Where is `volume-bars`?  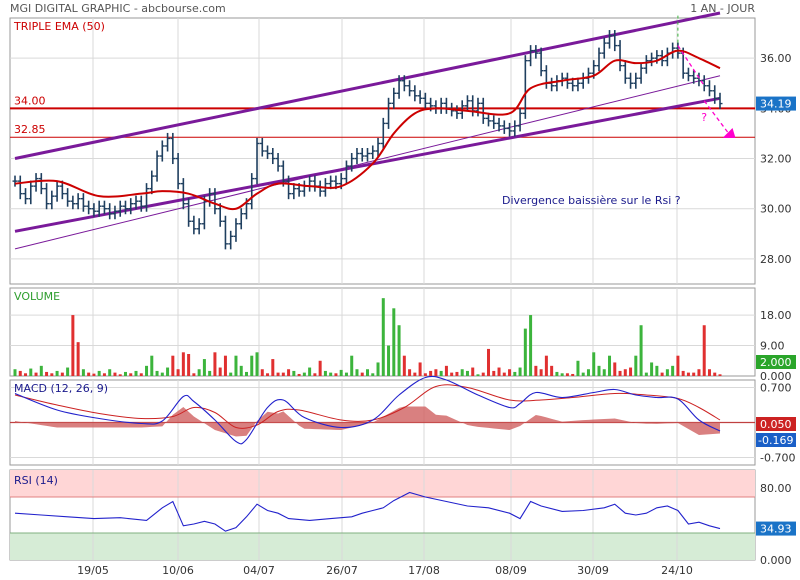 volume-bars is located at coordinates (367, 337).